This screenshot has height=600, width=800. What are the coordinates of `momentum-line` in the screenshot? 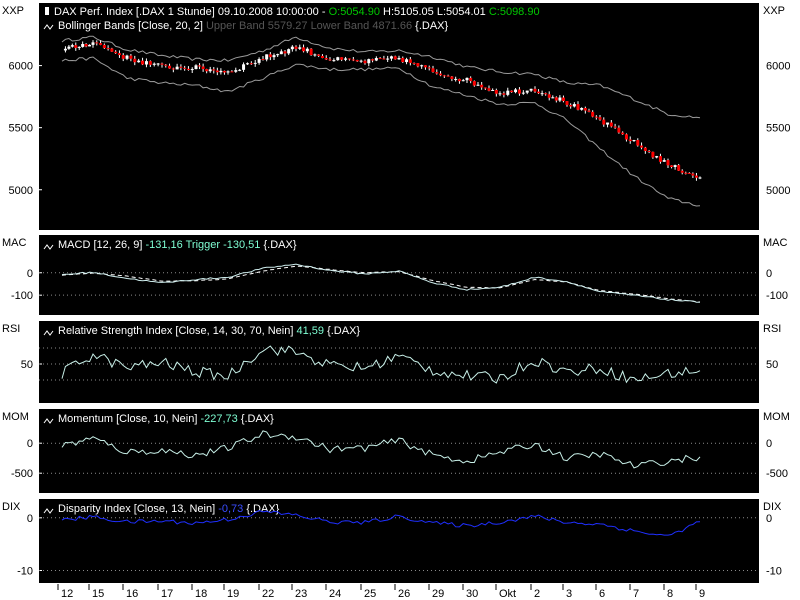 It's located at (381, 449).